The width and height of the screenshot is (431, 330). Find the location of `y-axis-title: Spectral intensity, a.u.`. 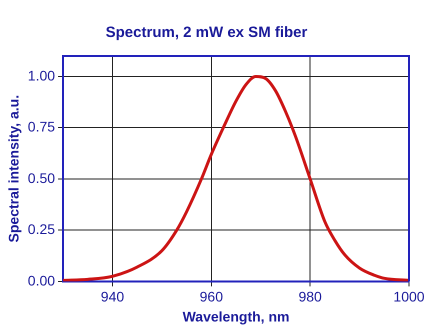

y-axis-title: Spectral intensity, a.u. is located at coordinates (13, 168).